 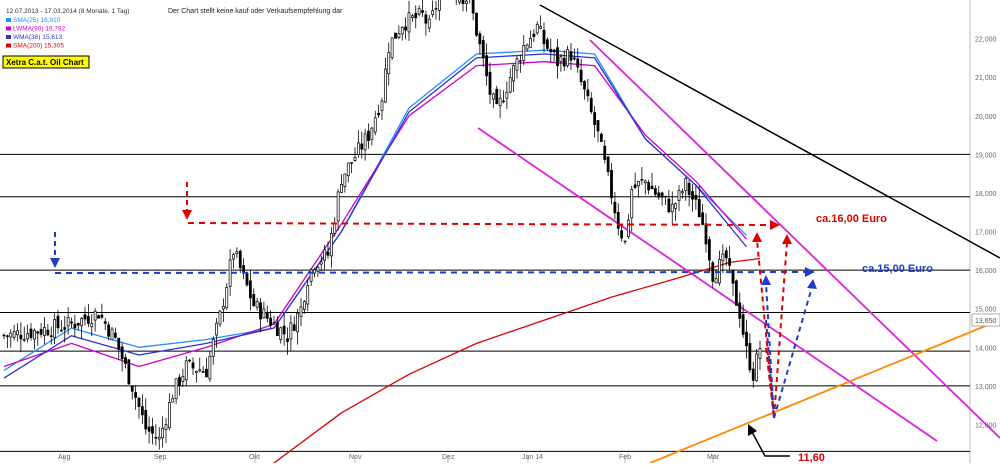 What do you see at coordinates (752, 430) in the screenshot?
I see `support-pointer-head` at bounding box center [752, 430].